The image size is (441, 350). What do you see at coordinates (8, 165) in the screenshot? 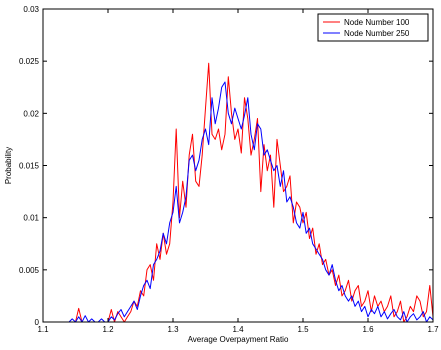
I see `y-axis-label: Probability` at bounding box center [8, 165].